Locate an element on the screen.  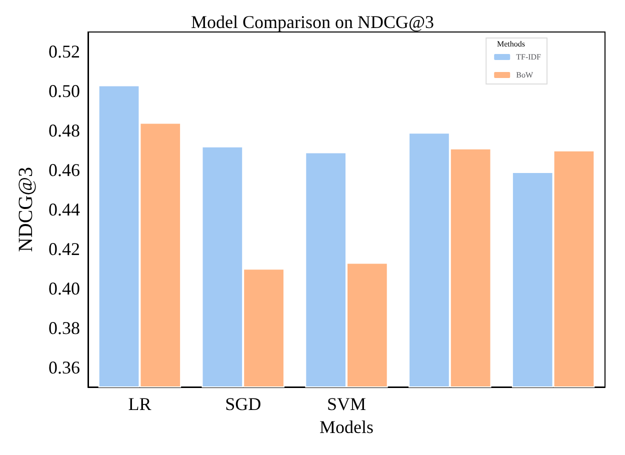
y-tick-label: 0.52 is located at coordinates (64, 52).